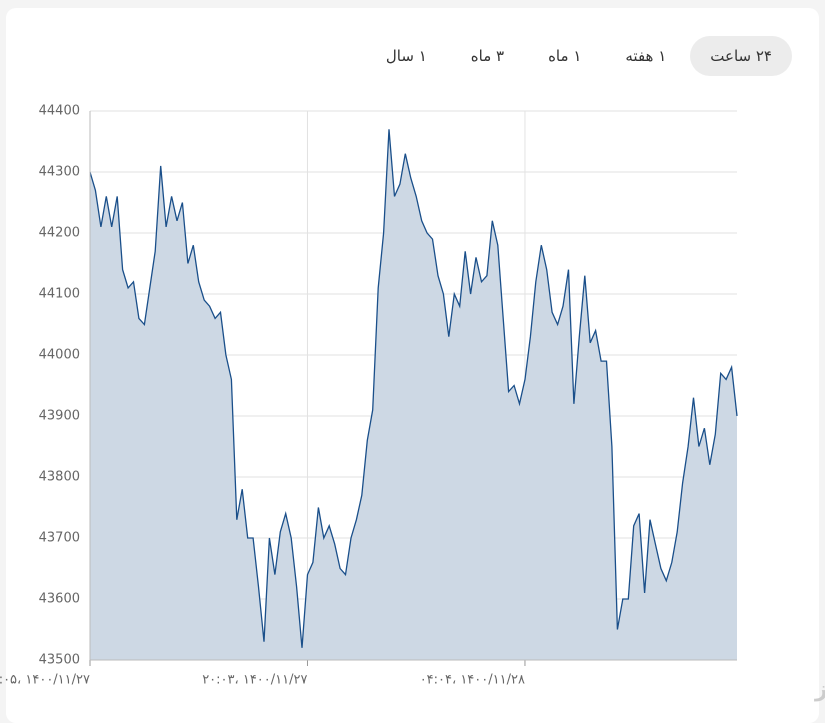  Describe the element at coordinates (59, 111) in the screenshot. I see `y-tick-label: 44400` at that location.